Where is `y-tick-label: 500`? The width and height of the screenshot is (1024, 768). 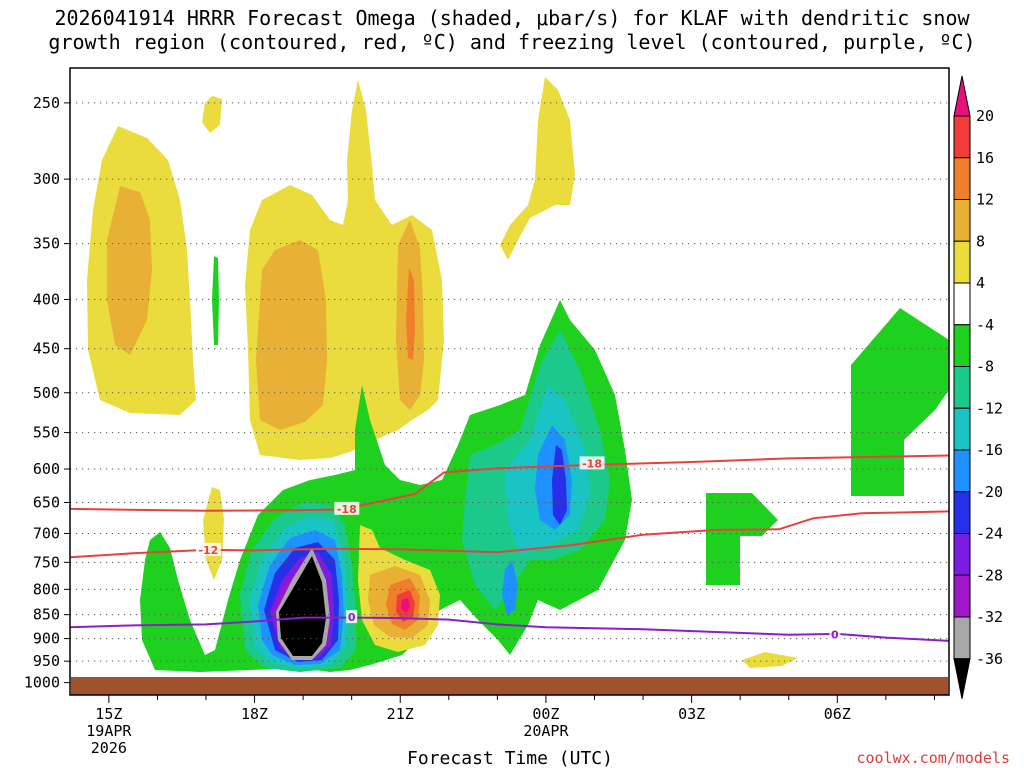
y-tick-label: 500 is located at coordinates (46, 393).